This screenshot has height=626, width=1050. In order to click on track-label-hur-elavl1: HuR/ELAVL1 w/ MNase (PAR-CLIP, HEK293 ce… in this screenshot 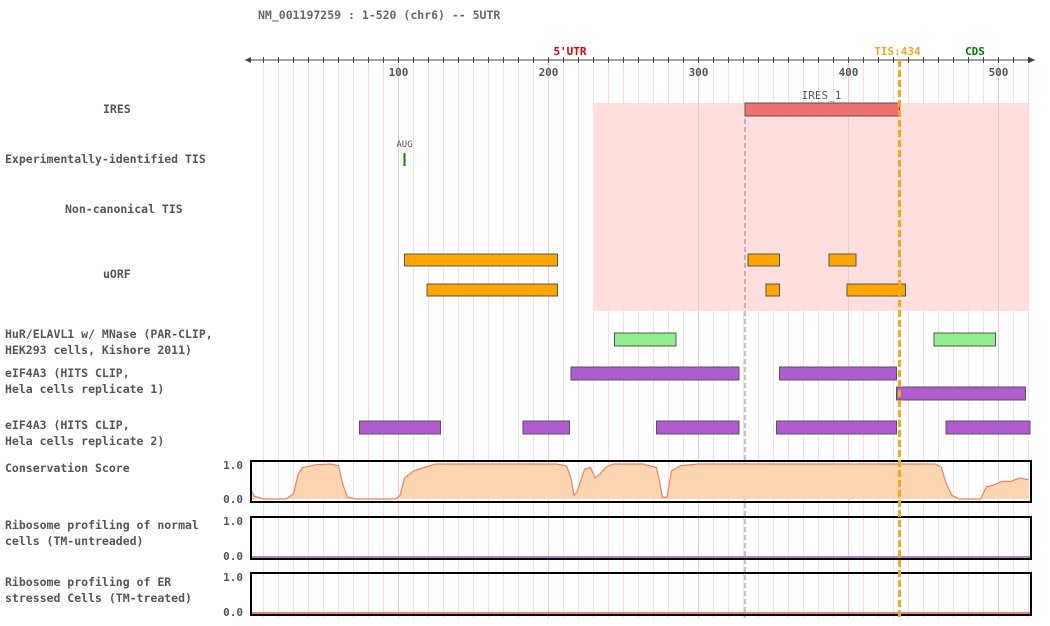, I will do `click(109, 342)`.